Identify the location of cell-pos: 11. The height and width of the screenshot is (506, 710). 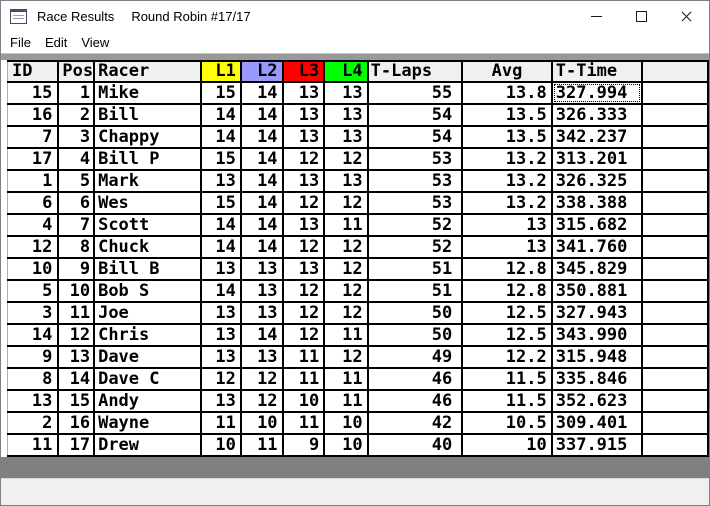
(76, 313).